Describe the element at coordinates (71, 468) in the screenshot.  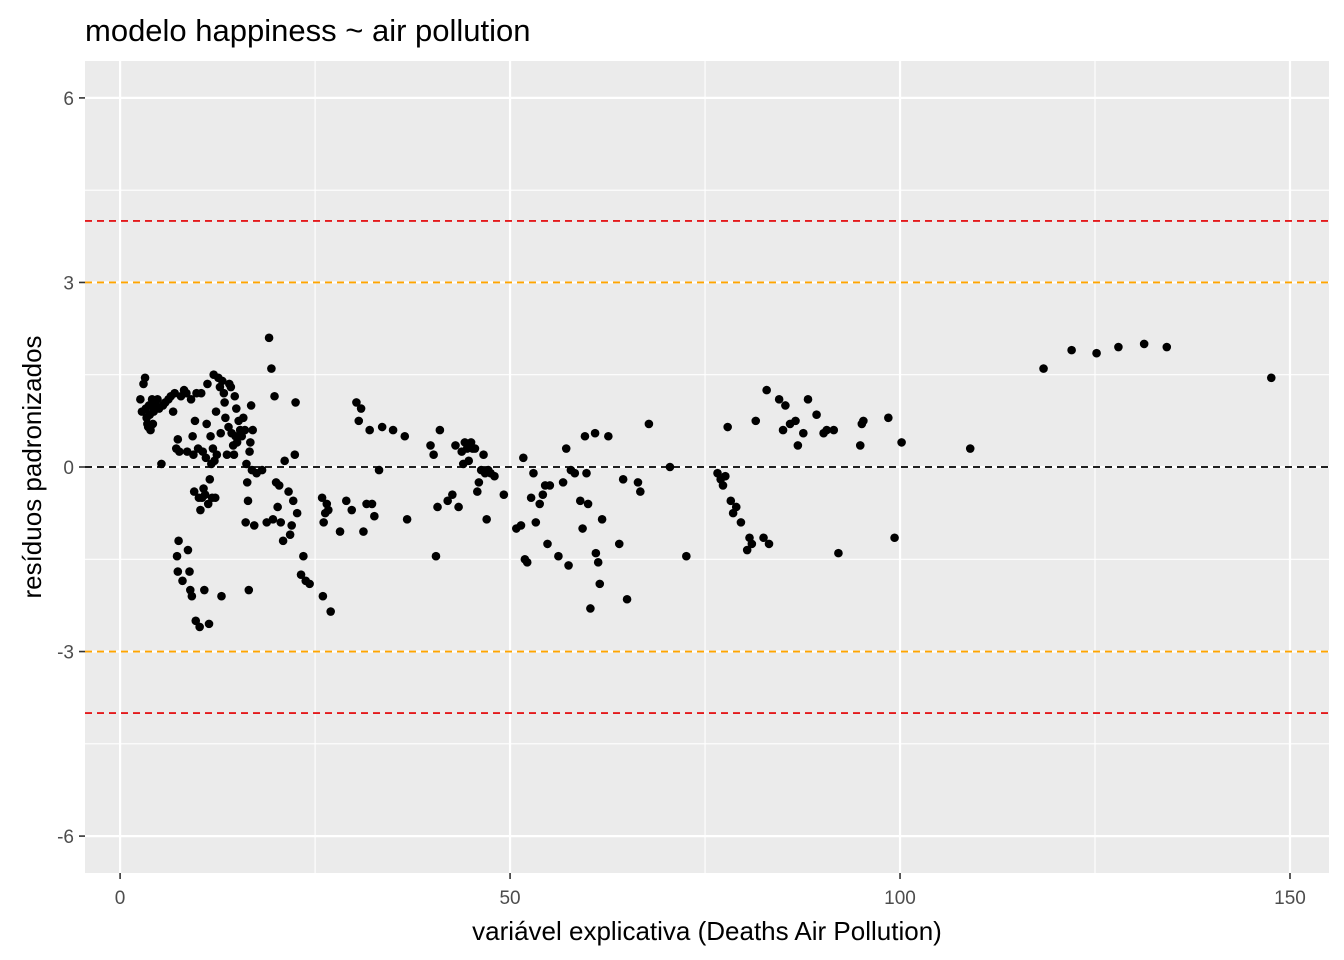
I see `y-axis: -6 -3 0 3 6` at that location.